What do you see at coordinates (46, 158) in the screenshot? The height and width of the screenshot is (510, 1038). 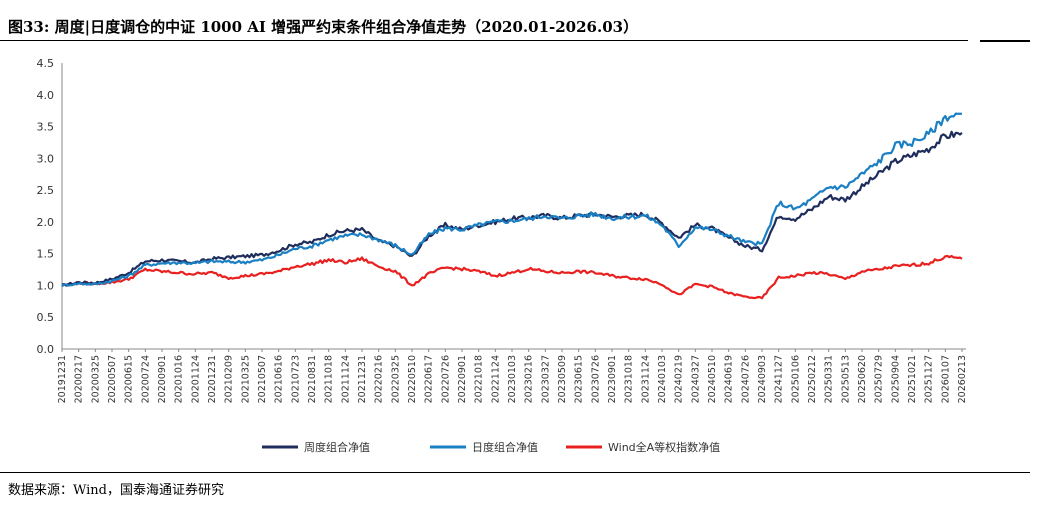 I see `y-tick-label: 3.0` at bounding box center [46, 158].